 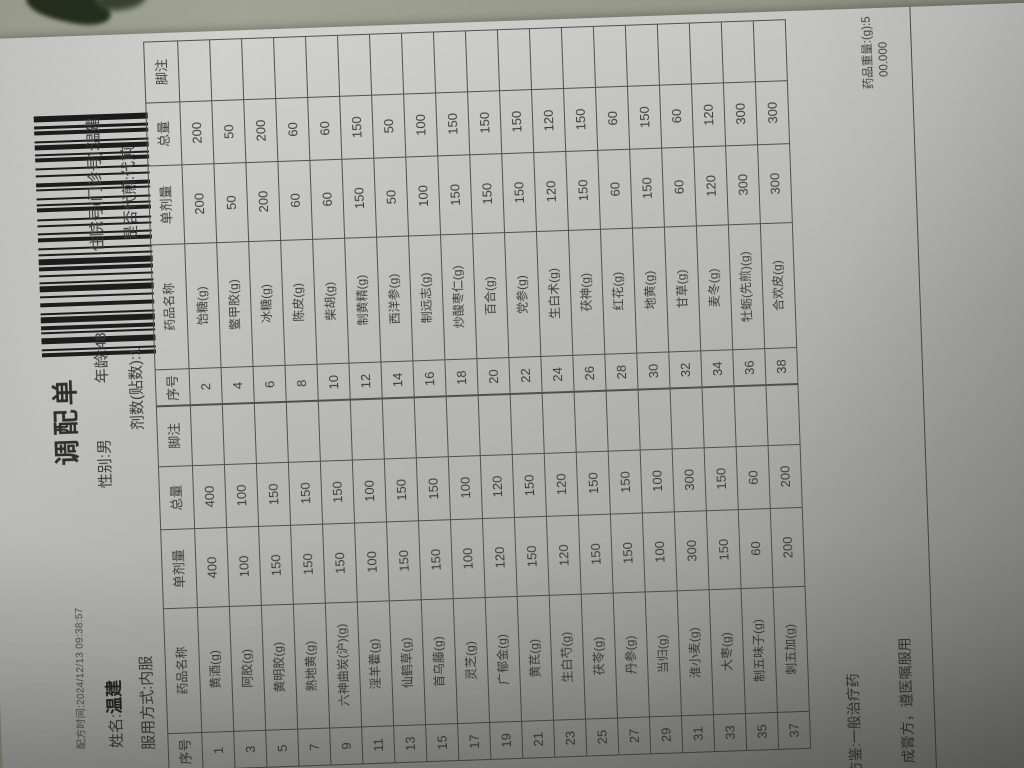 I want to click on table-cell: 35, so click(x=762, y=731).